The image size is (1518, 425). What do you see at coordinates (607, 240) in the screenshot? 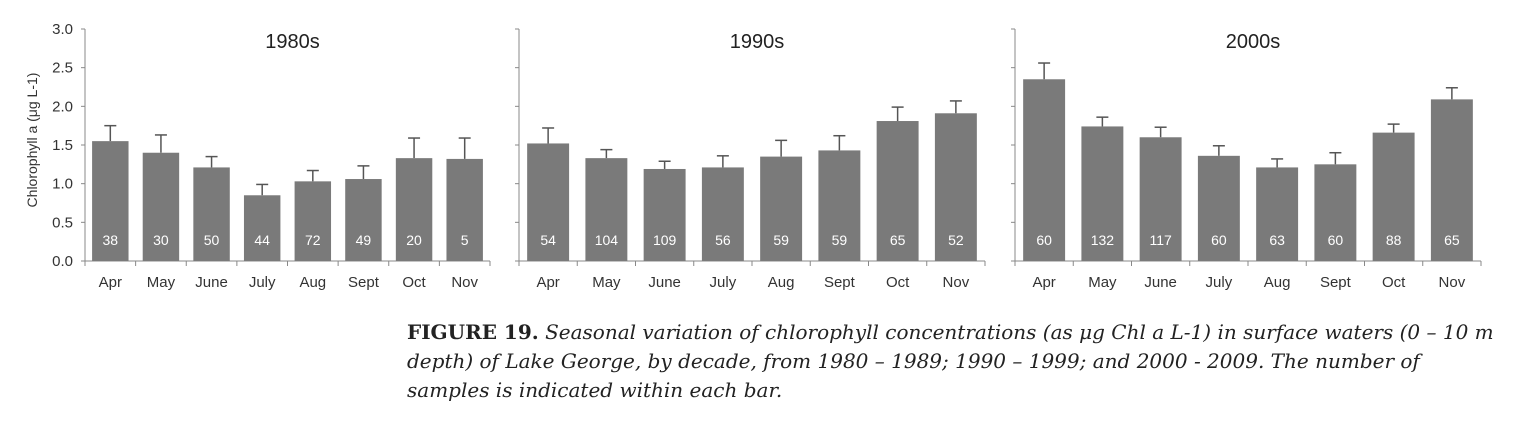
I see `sample-count-label: 104` at bounding box center [607, 240].